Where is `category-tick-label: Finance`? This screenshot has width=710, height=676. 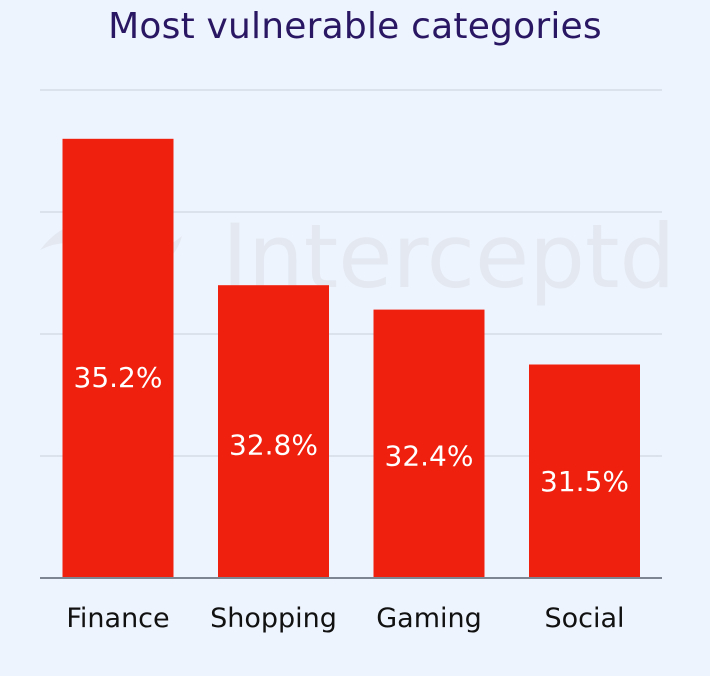
category-tick-label: Finance is located at coordinates (117, 618).